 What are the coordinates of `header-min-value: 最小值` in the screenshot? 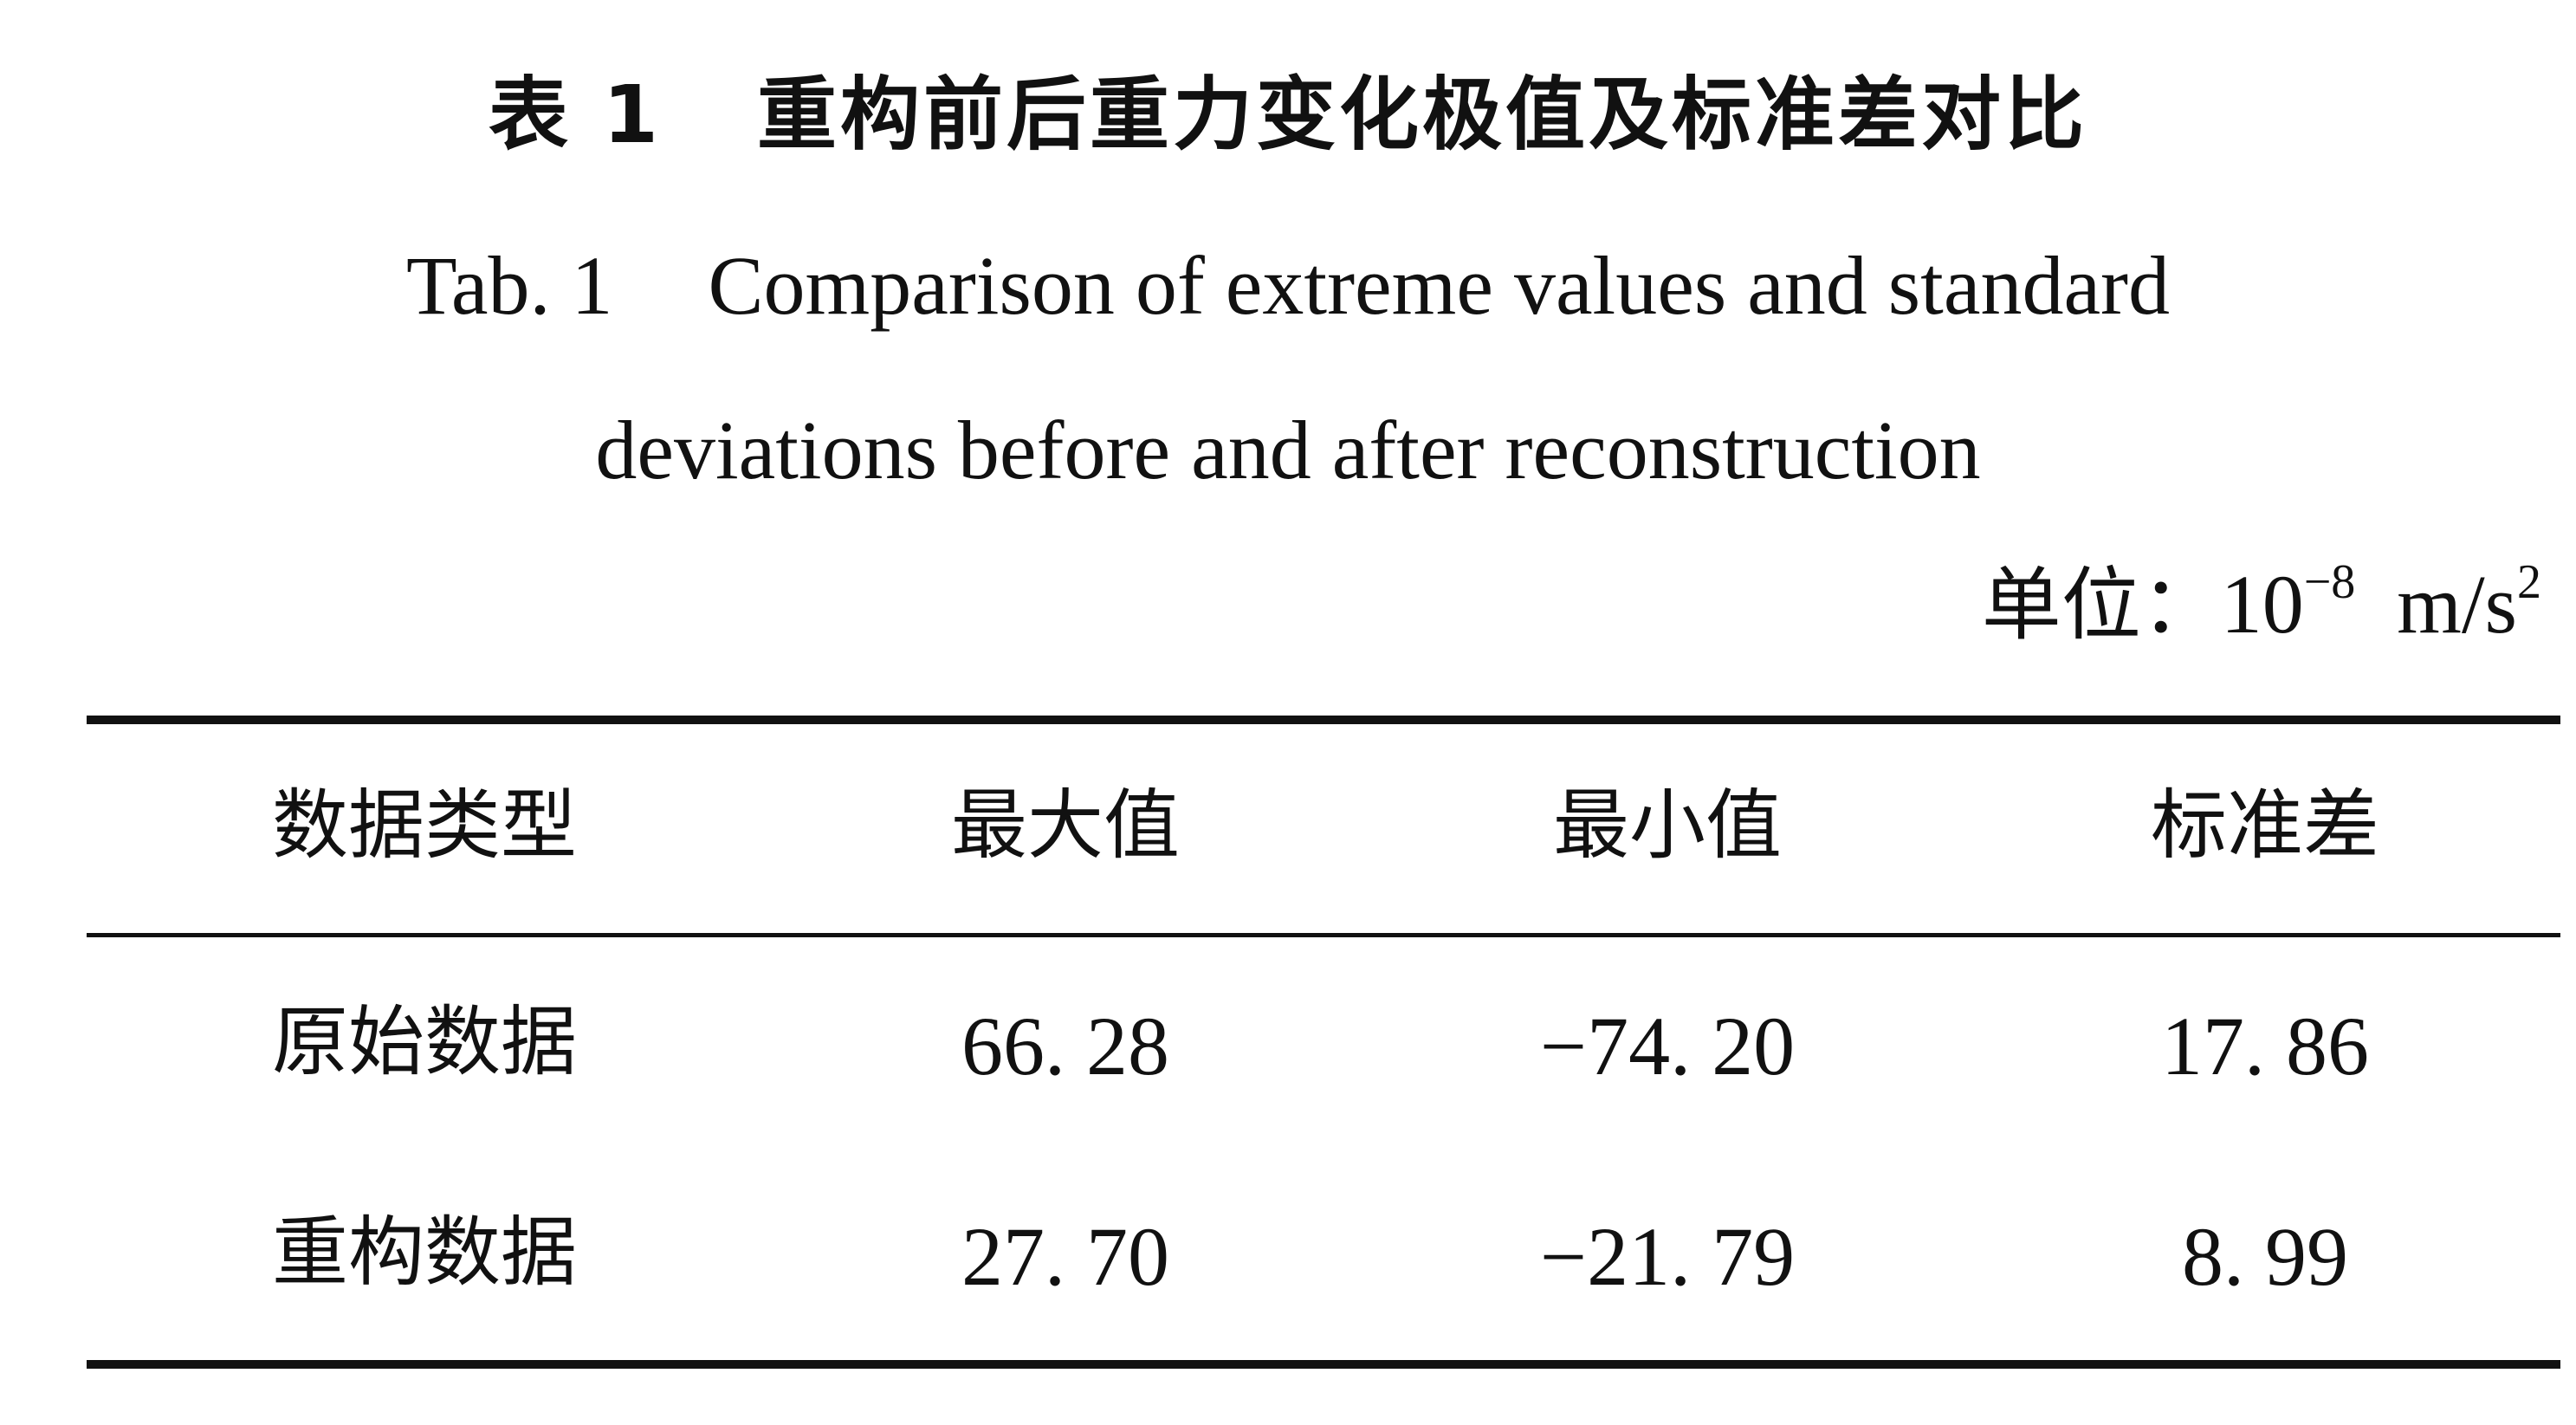 It's located at (1667, 825).